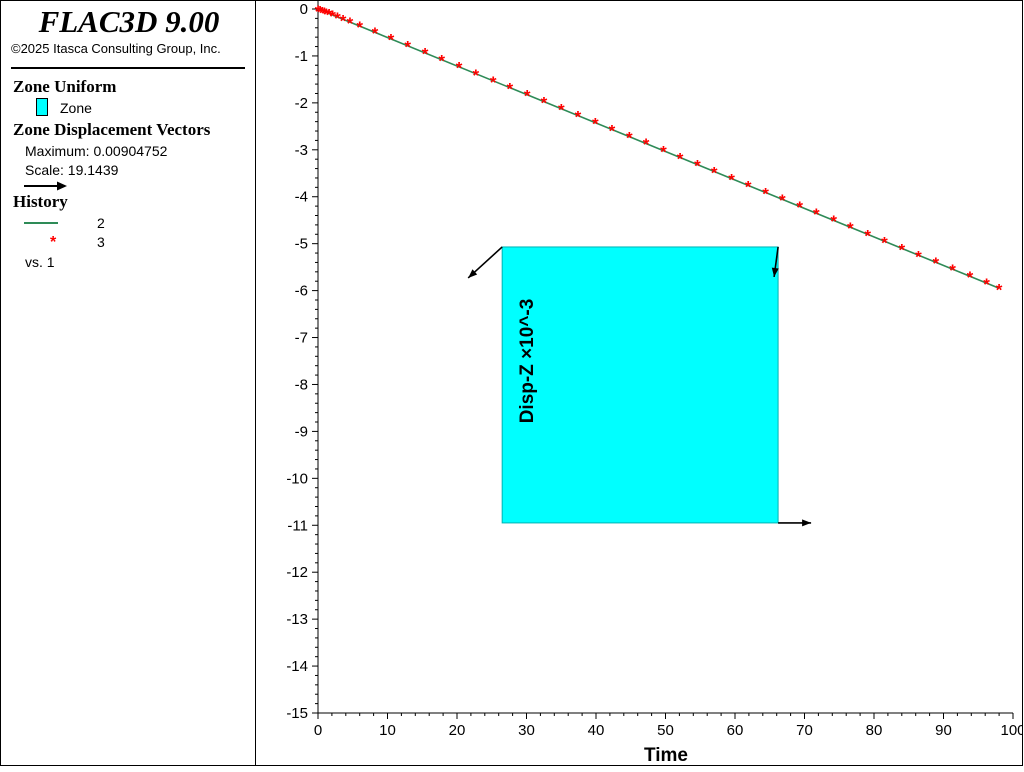 The width and height of the screenshot is (1024, 772). What do you see at coordinates (45, 186) in the screenshot?
I see `vector-arrow-icon` at bounding box center [45, 186].